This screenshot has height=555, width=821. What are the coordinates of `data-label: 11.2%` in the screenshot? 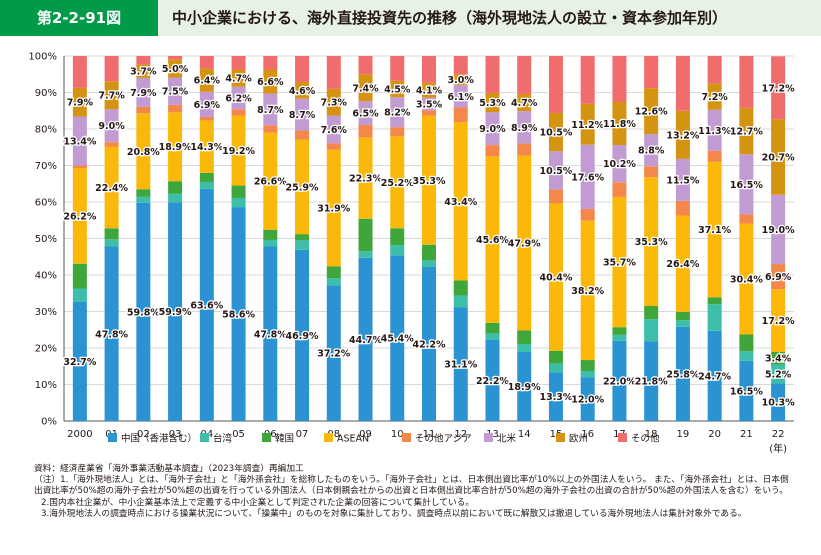 It's located at (587, 125).